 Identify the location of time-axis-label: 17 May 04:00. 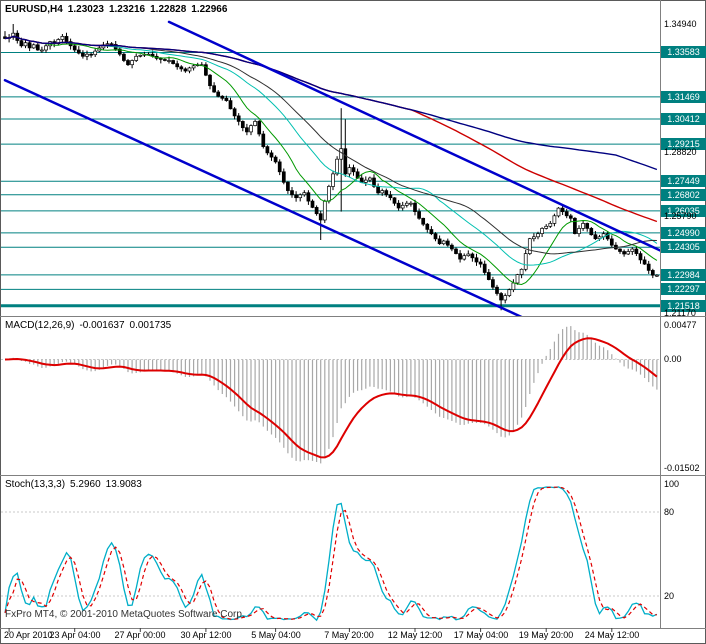
(481, 635).